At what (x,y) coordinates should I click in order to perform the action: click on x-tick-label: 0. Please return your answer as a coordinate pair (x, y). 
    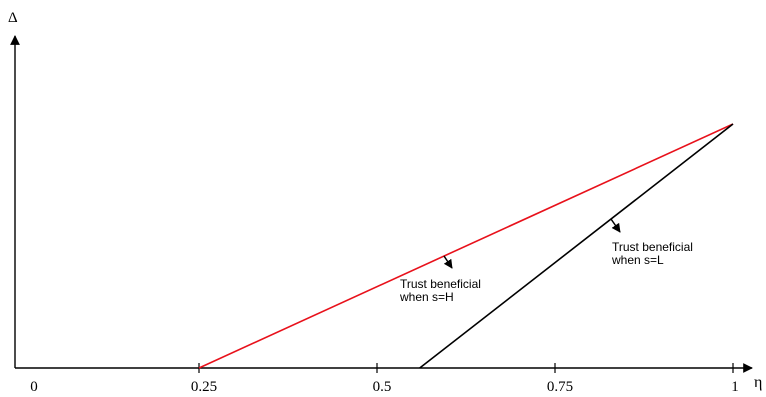
    Looking at the image, I should click on (34, 387).